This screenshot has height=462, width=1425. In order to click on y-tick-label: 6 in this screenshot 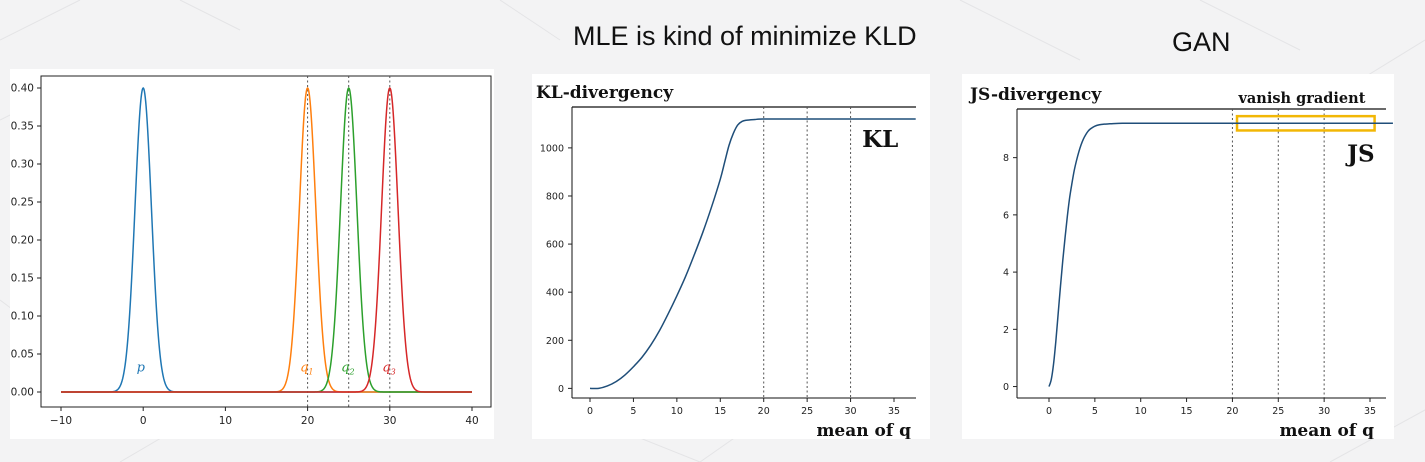, I will do `click(1006, 215)`.